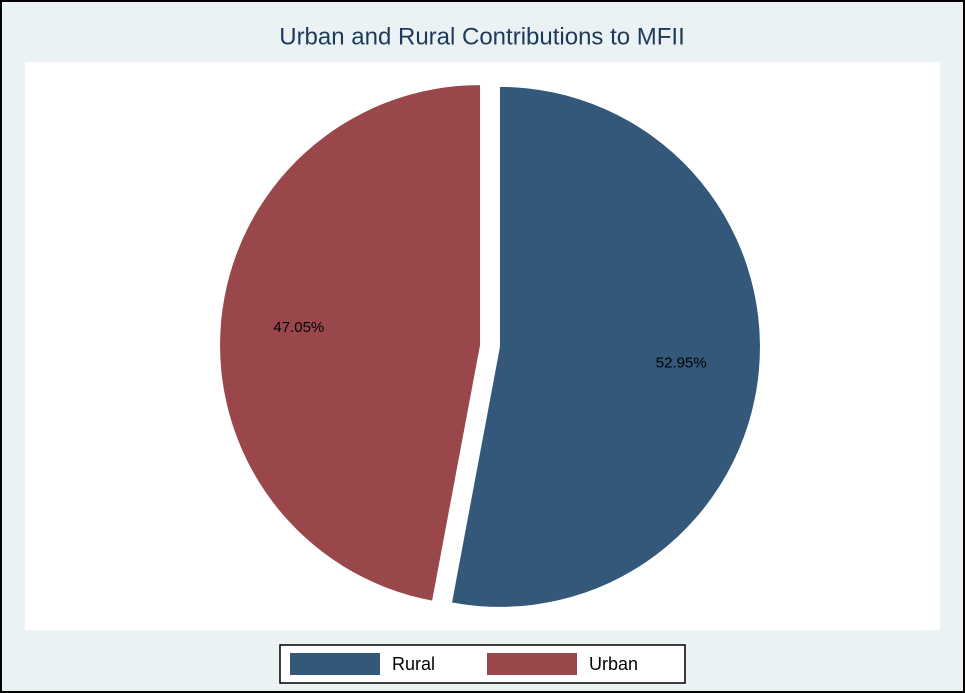  Describe the element at coordinates (482, 36) in the screenshot. I see `chart-title: Urban and Rural Contributions to MFII` at that location.